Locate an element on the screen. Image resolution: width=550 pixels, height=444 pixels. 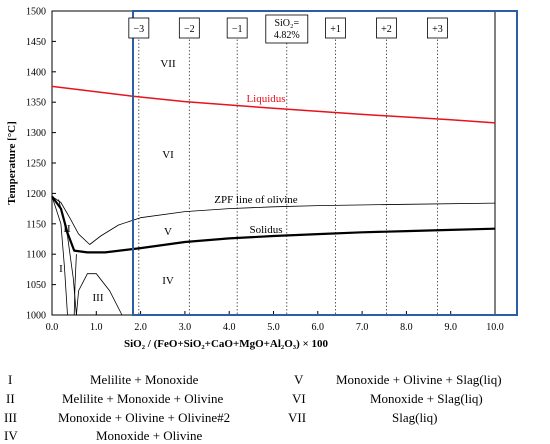
x-tick-label: 1.0 is located at coordinates (96, 327).